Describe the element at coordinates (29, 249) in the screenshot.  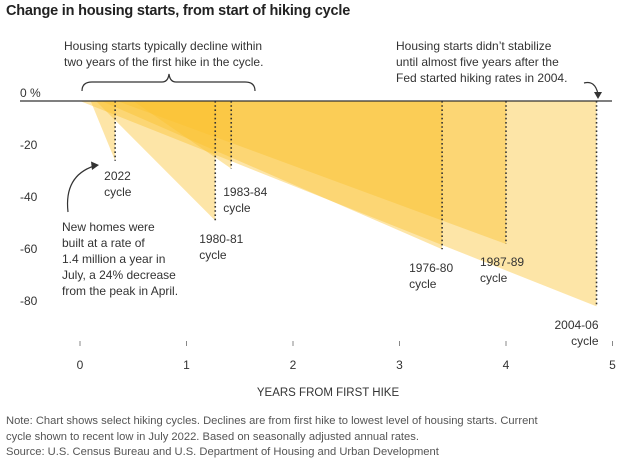
I see `y-tick-label: -60` at that location.